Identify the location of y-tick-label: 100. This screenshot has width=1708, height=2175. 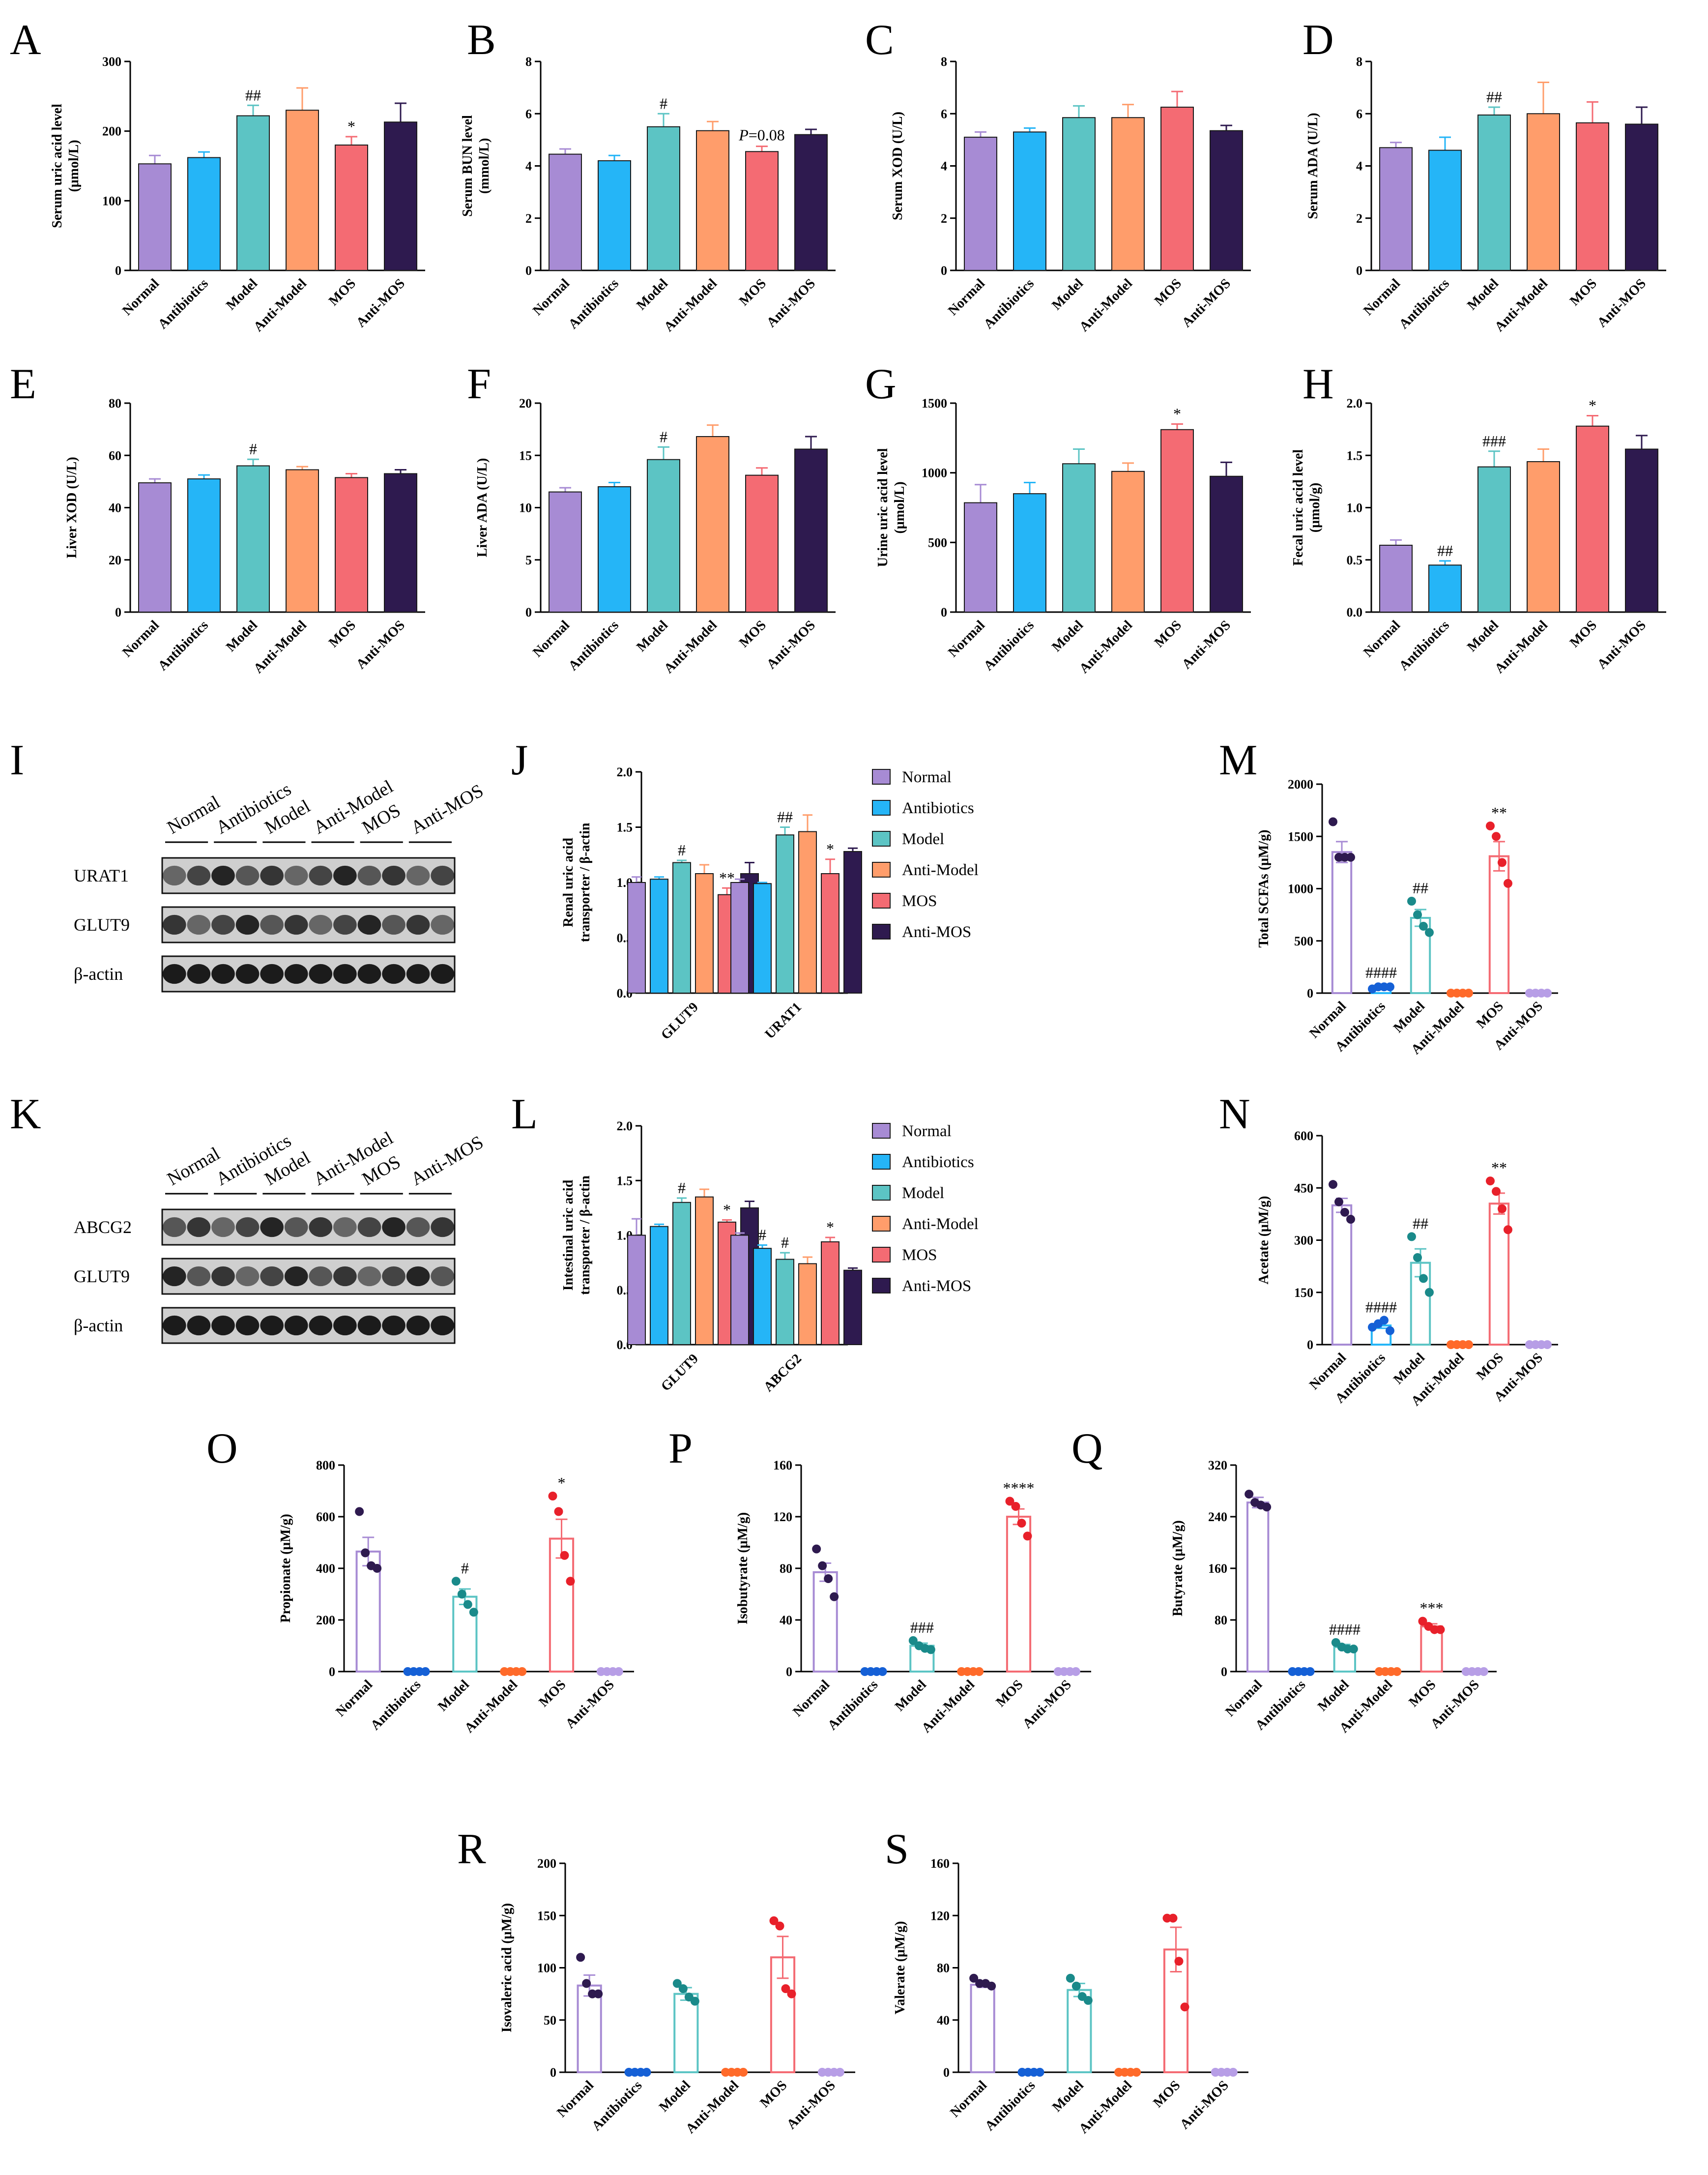
(546, 1968).